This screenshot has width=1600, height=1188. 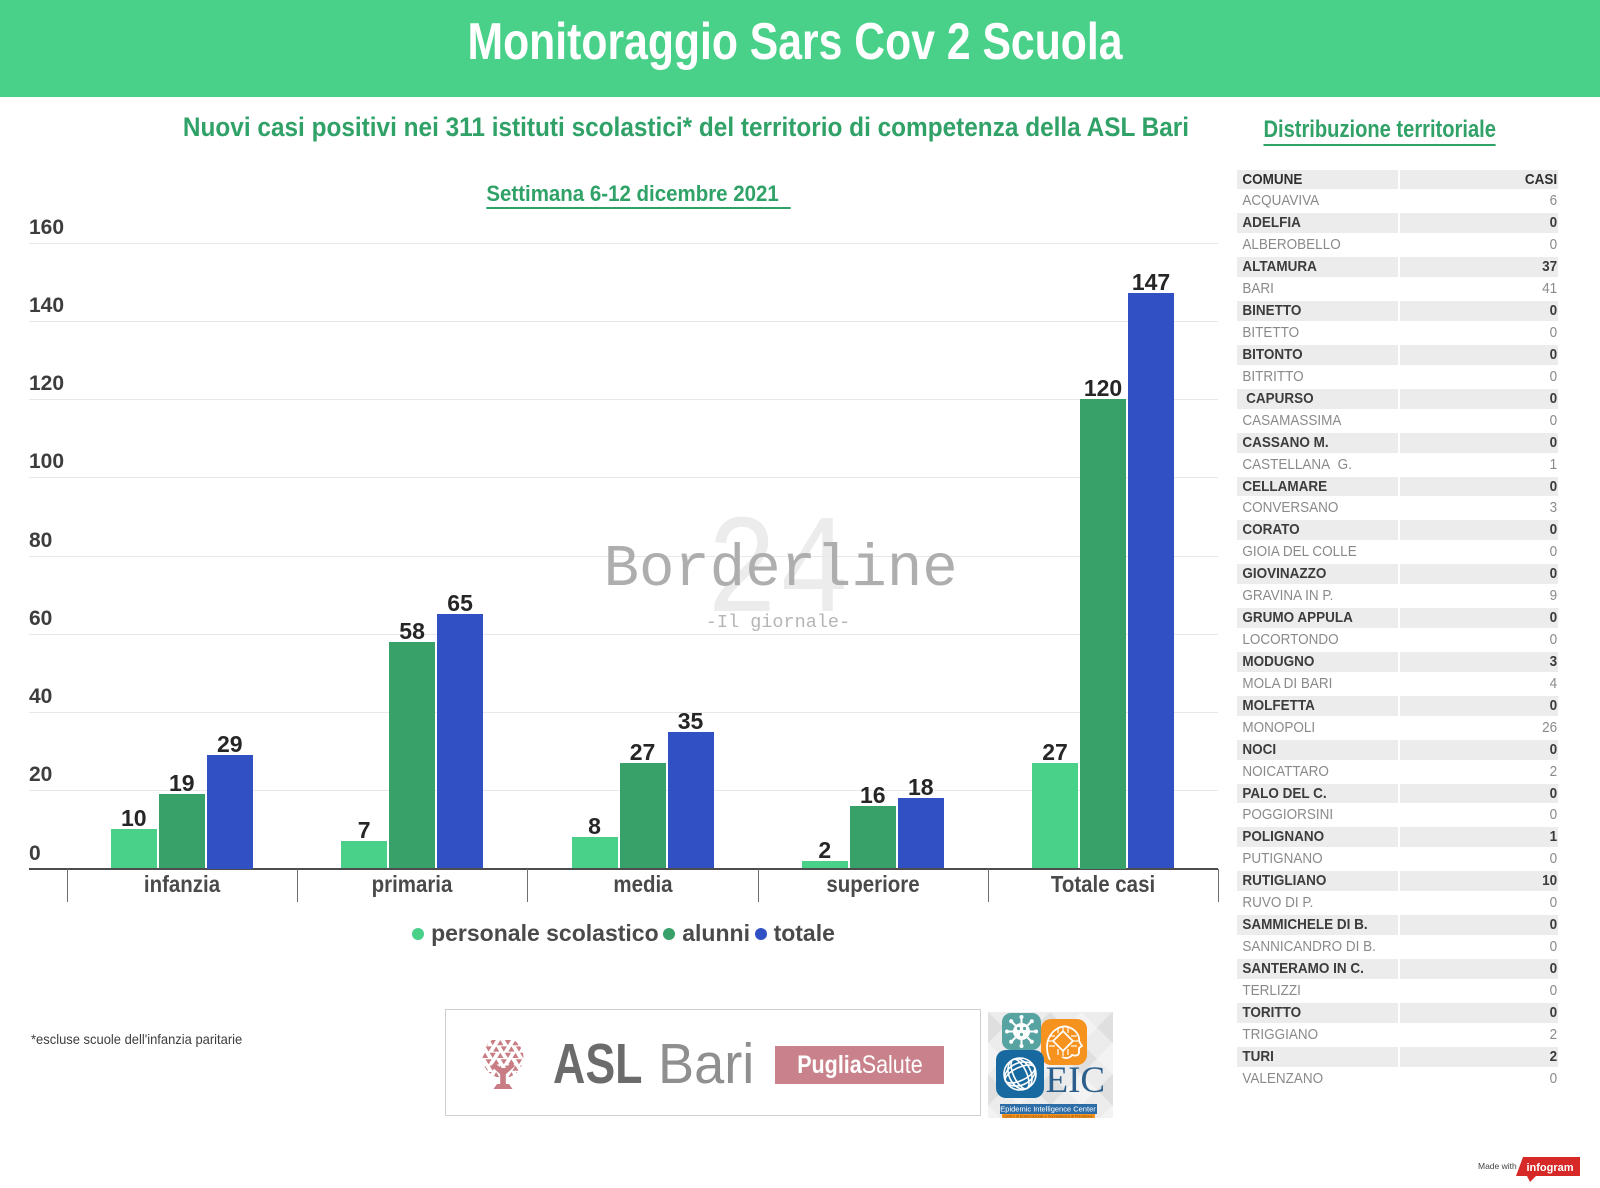 What do you see at coordinates (1549, 1168) in the screenshot?
I see `svg-text: infogram` at bounding box center [1549, 1168].